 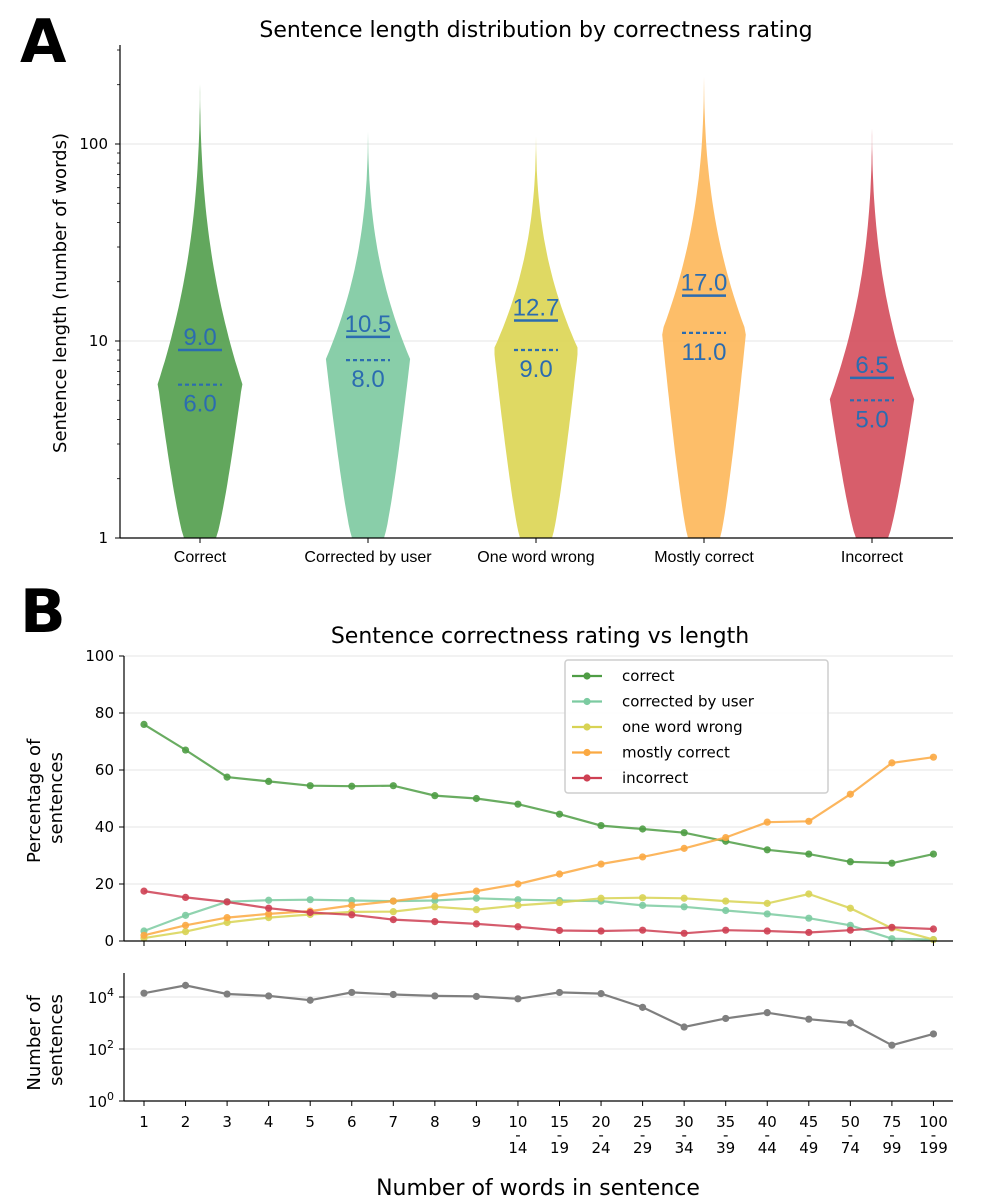 I want to click on violin-median-label-4: 5.0, so click(x=871, y=419).